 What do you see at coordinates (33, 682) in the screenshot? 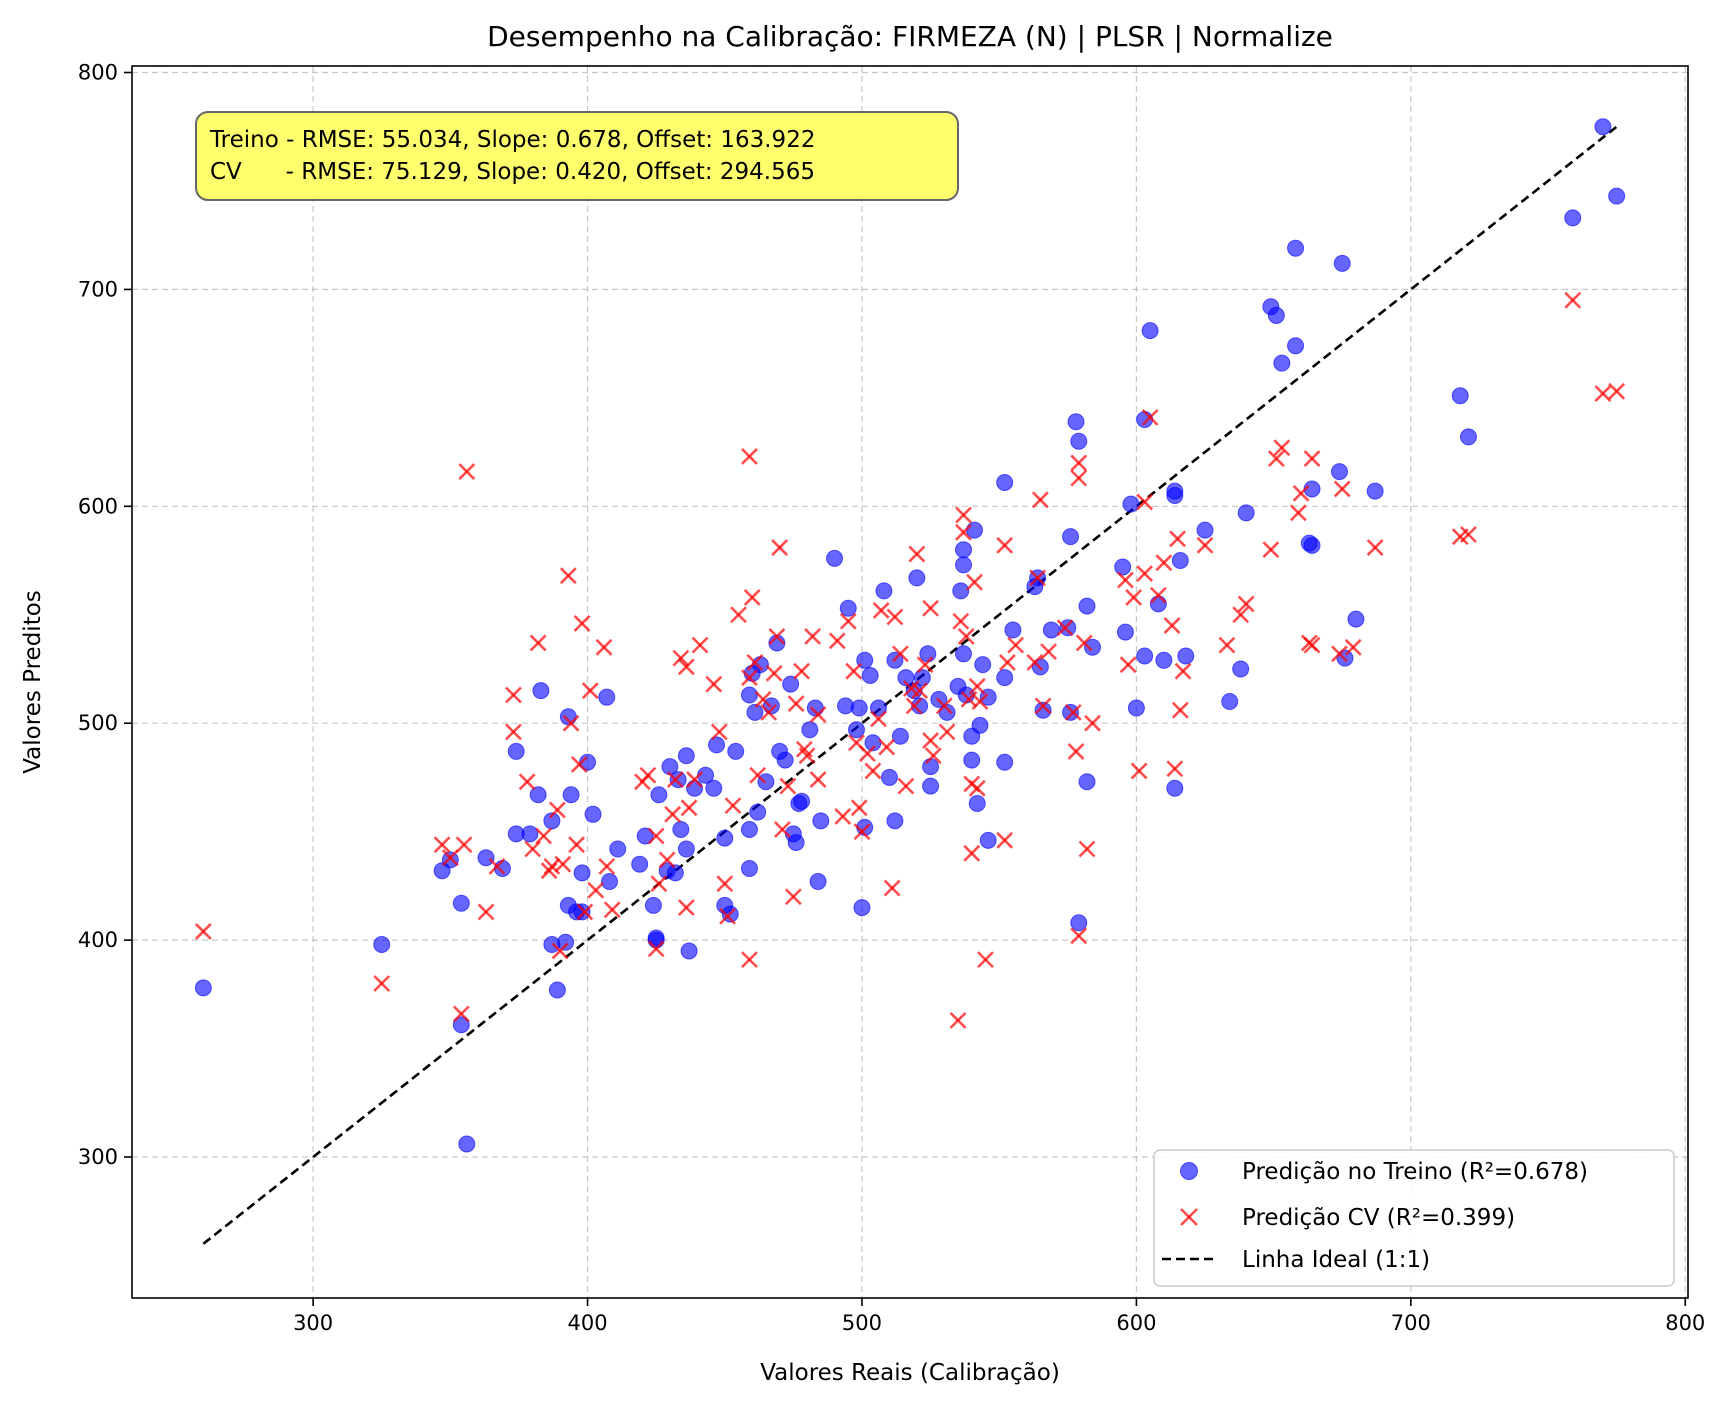
I see `y-axis-label: Valores Preditos` at bounding box center [33, 682].